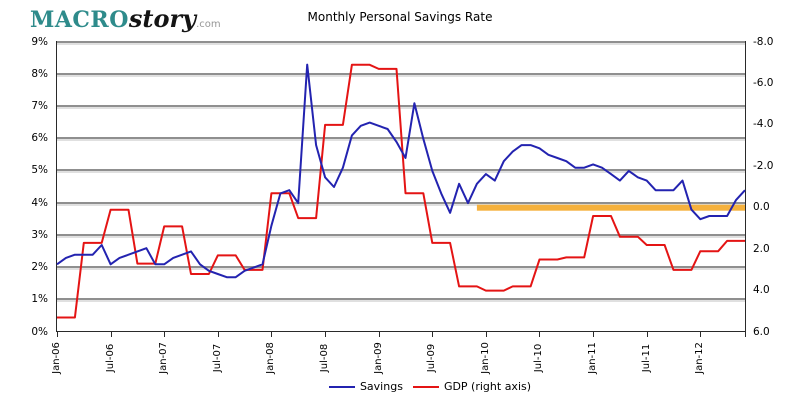 Image resolution: width=800 pixels, height=400 pixels. Describe the element at coordinates (110, 358) in the screenshot. I see `x-axis-tick-label: Jul-06` at that location.